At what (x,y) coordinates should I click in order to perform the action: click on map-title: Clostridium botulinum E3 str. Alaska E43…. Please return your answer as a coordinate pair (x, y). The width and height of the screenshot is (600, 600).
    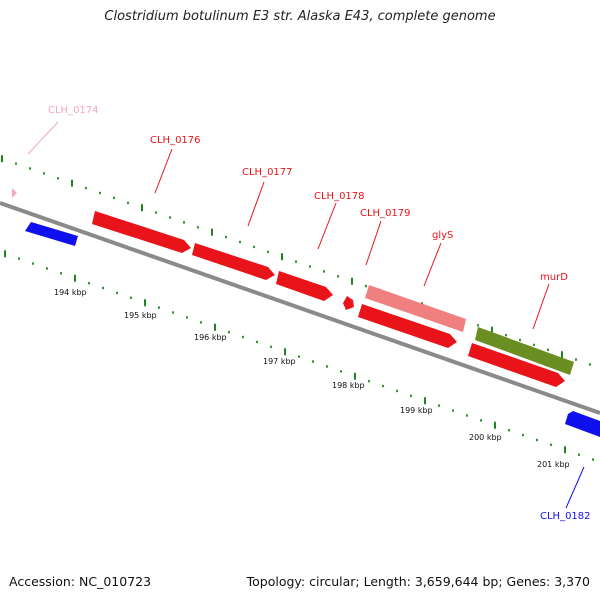
    Looking at the image, I should click on (300, 16).